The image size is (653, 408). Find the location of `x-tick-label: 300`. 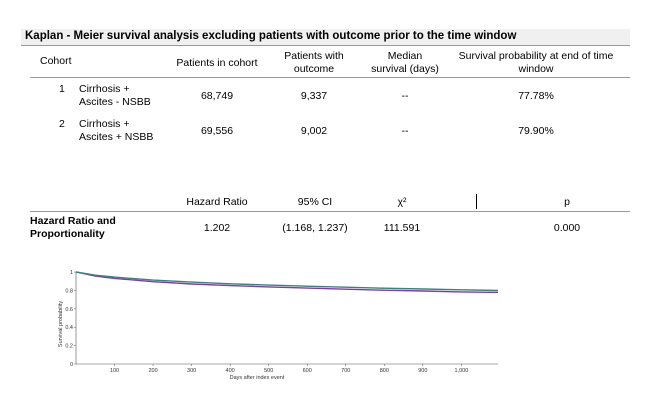

x-tick-label: 300 is located at coordinates (191, 371).